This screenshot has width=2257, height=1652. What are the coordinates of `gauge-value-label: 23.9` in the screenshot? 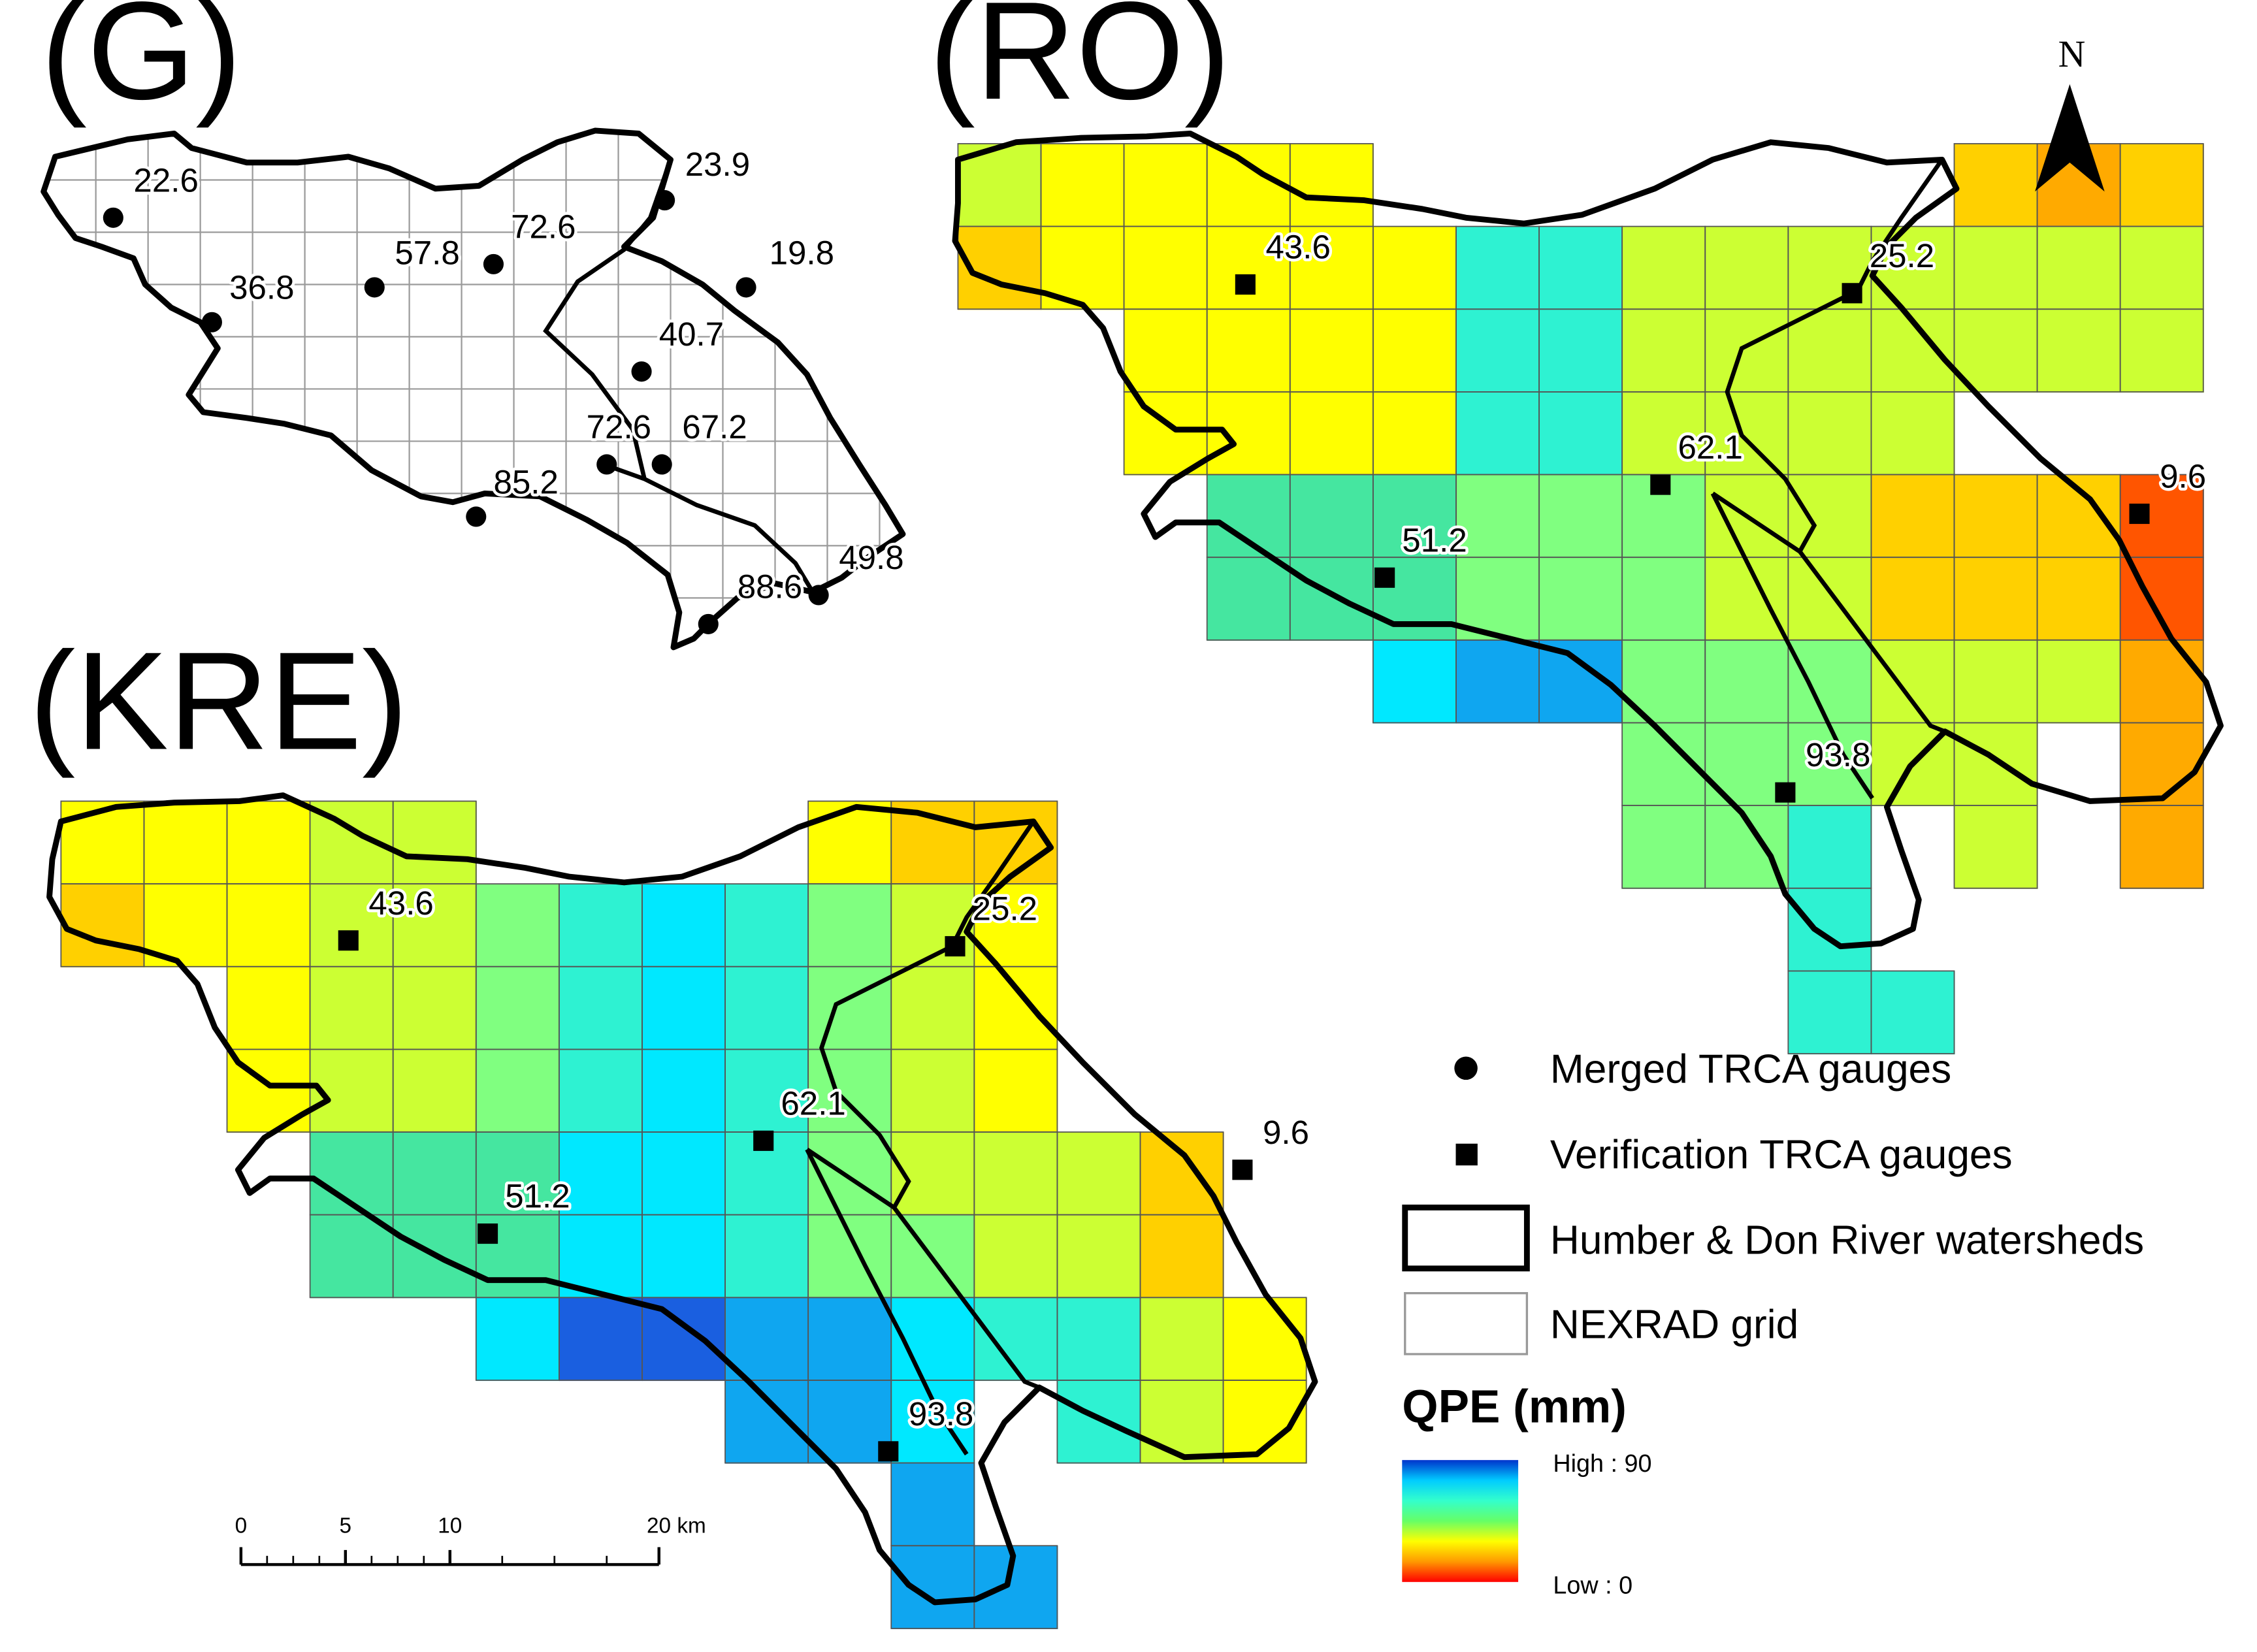 It's located at (717, 164).